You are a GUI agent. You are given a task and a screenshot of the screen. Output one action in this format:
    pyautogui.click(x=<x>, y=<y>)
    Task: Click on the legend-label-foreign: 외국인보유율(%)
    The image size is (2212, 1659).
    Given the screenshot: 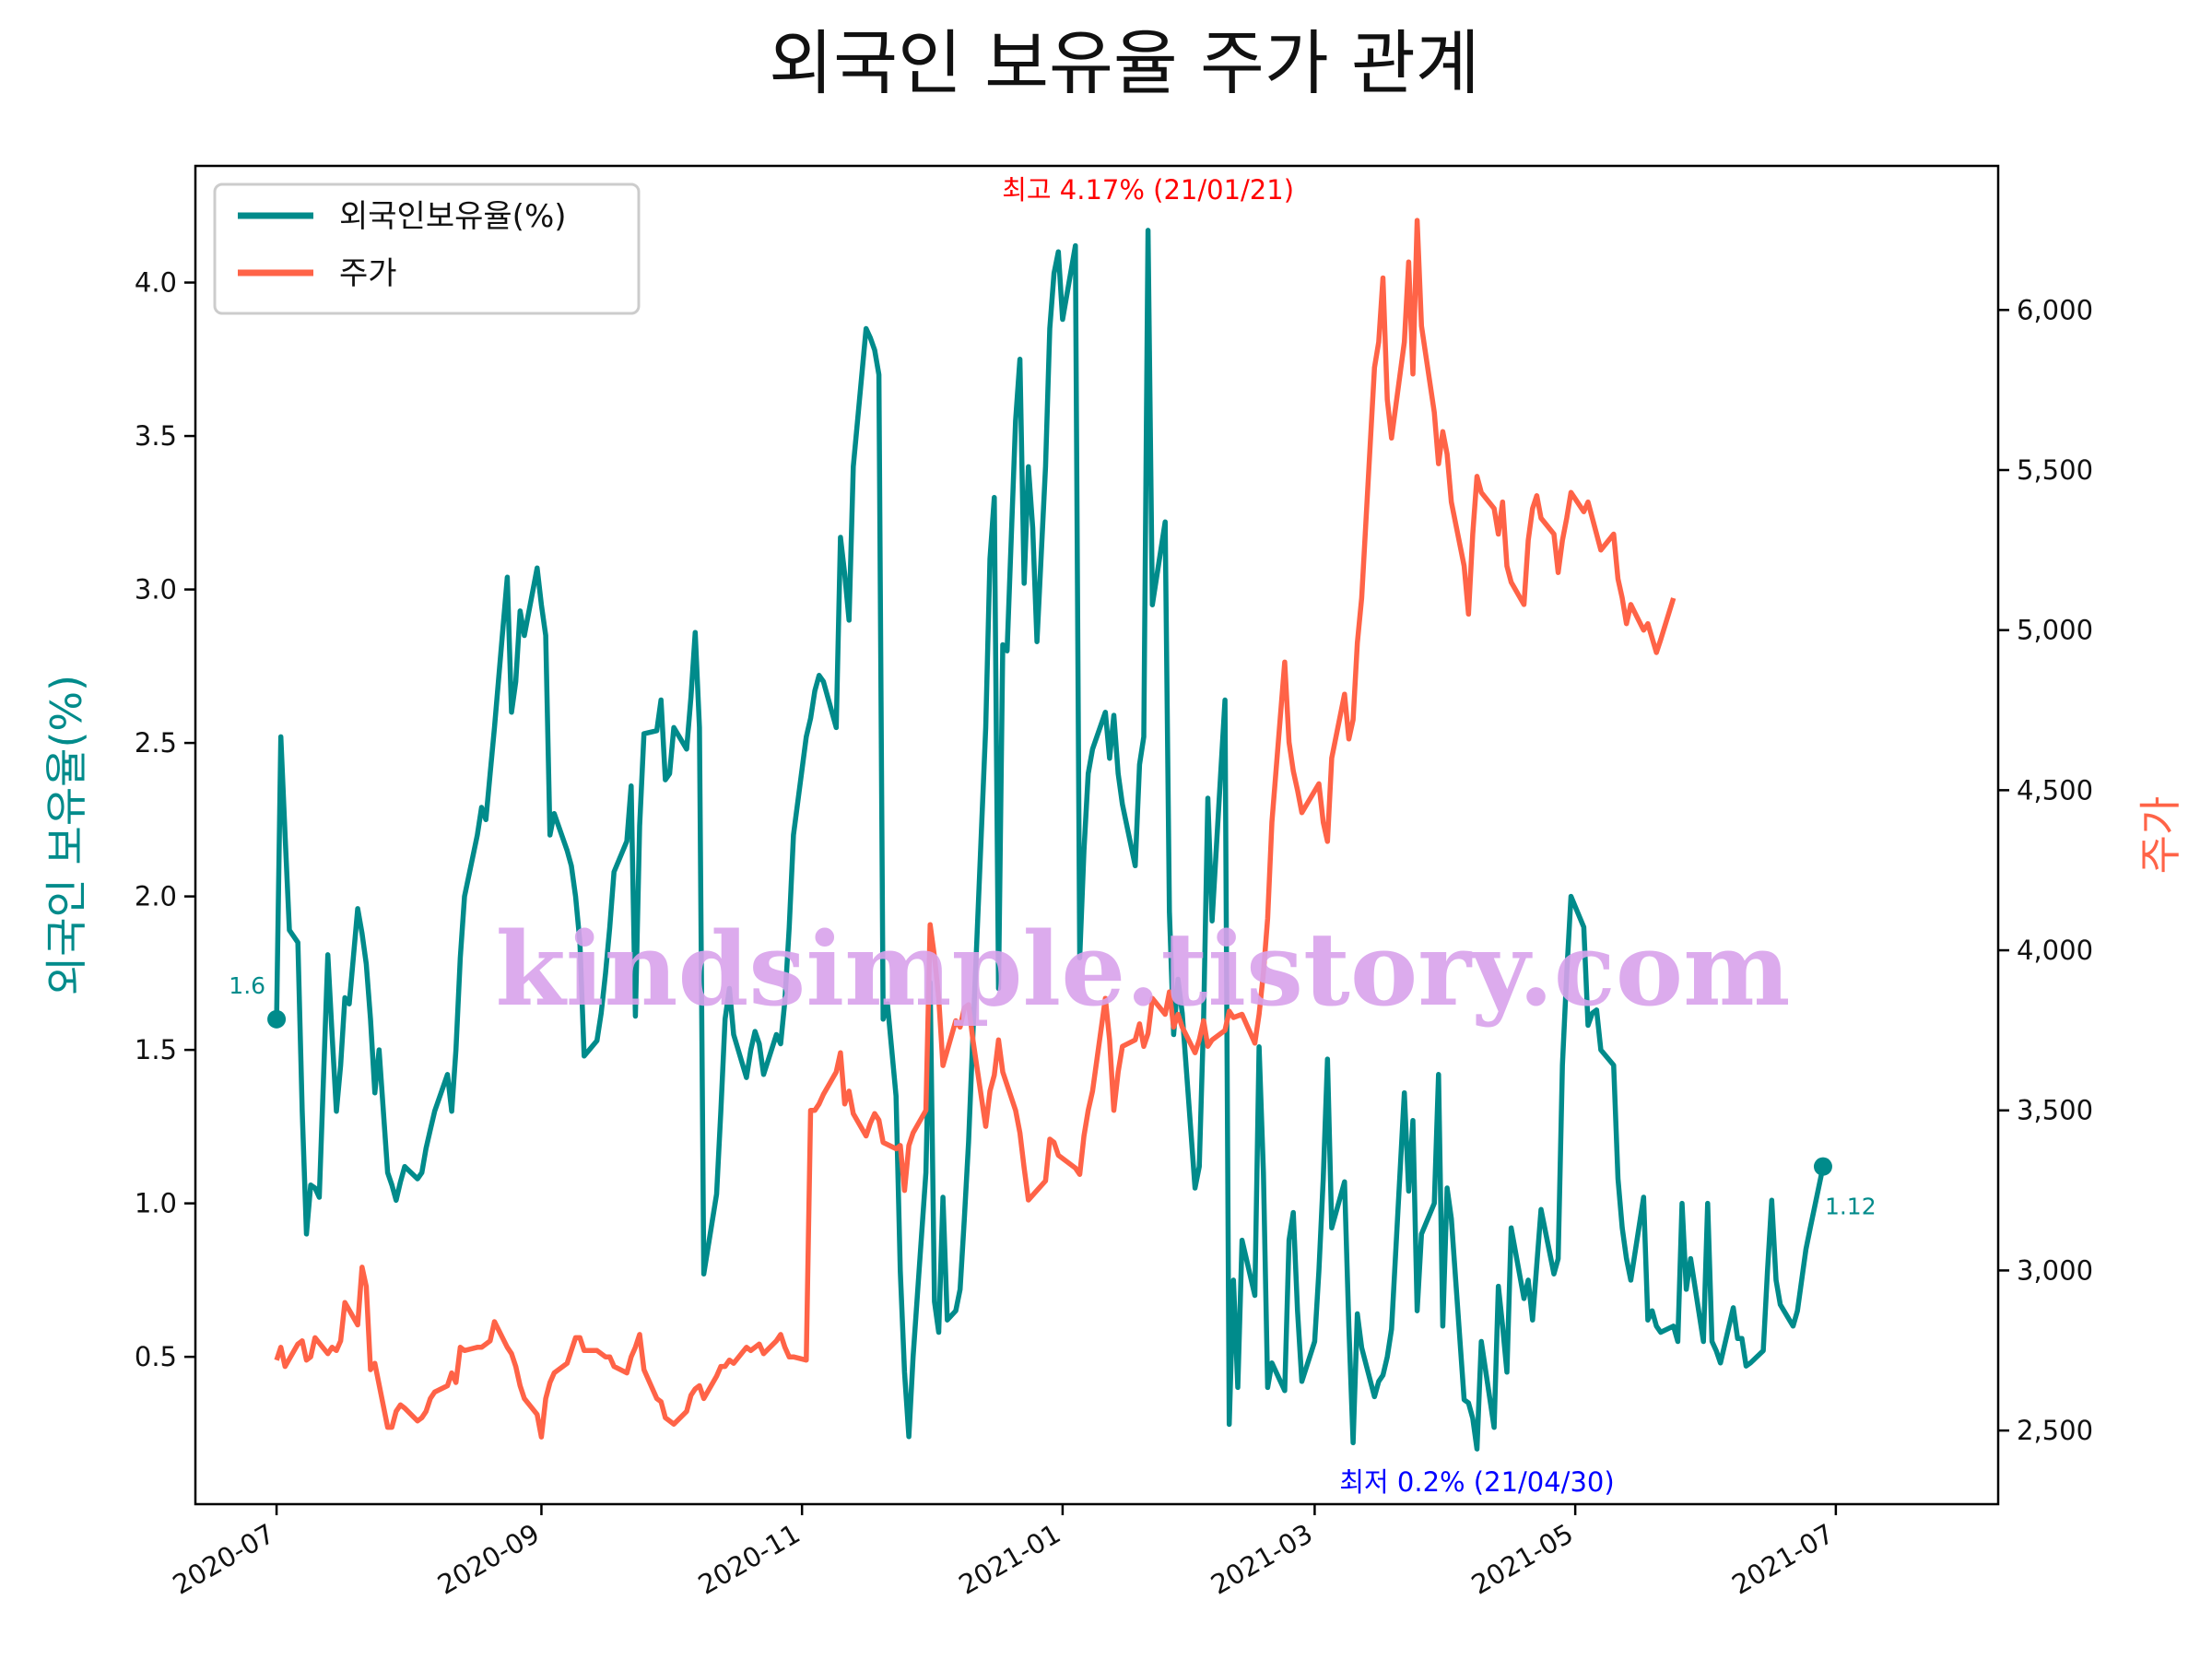 What is the action you would take?
    pyautogui.click(x=453, y=216)
    